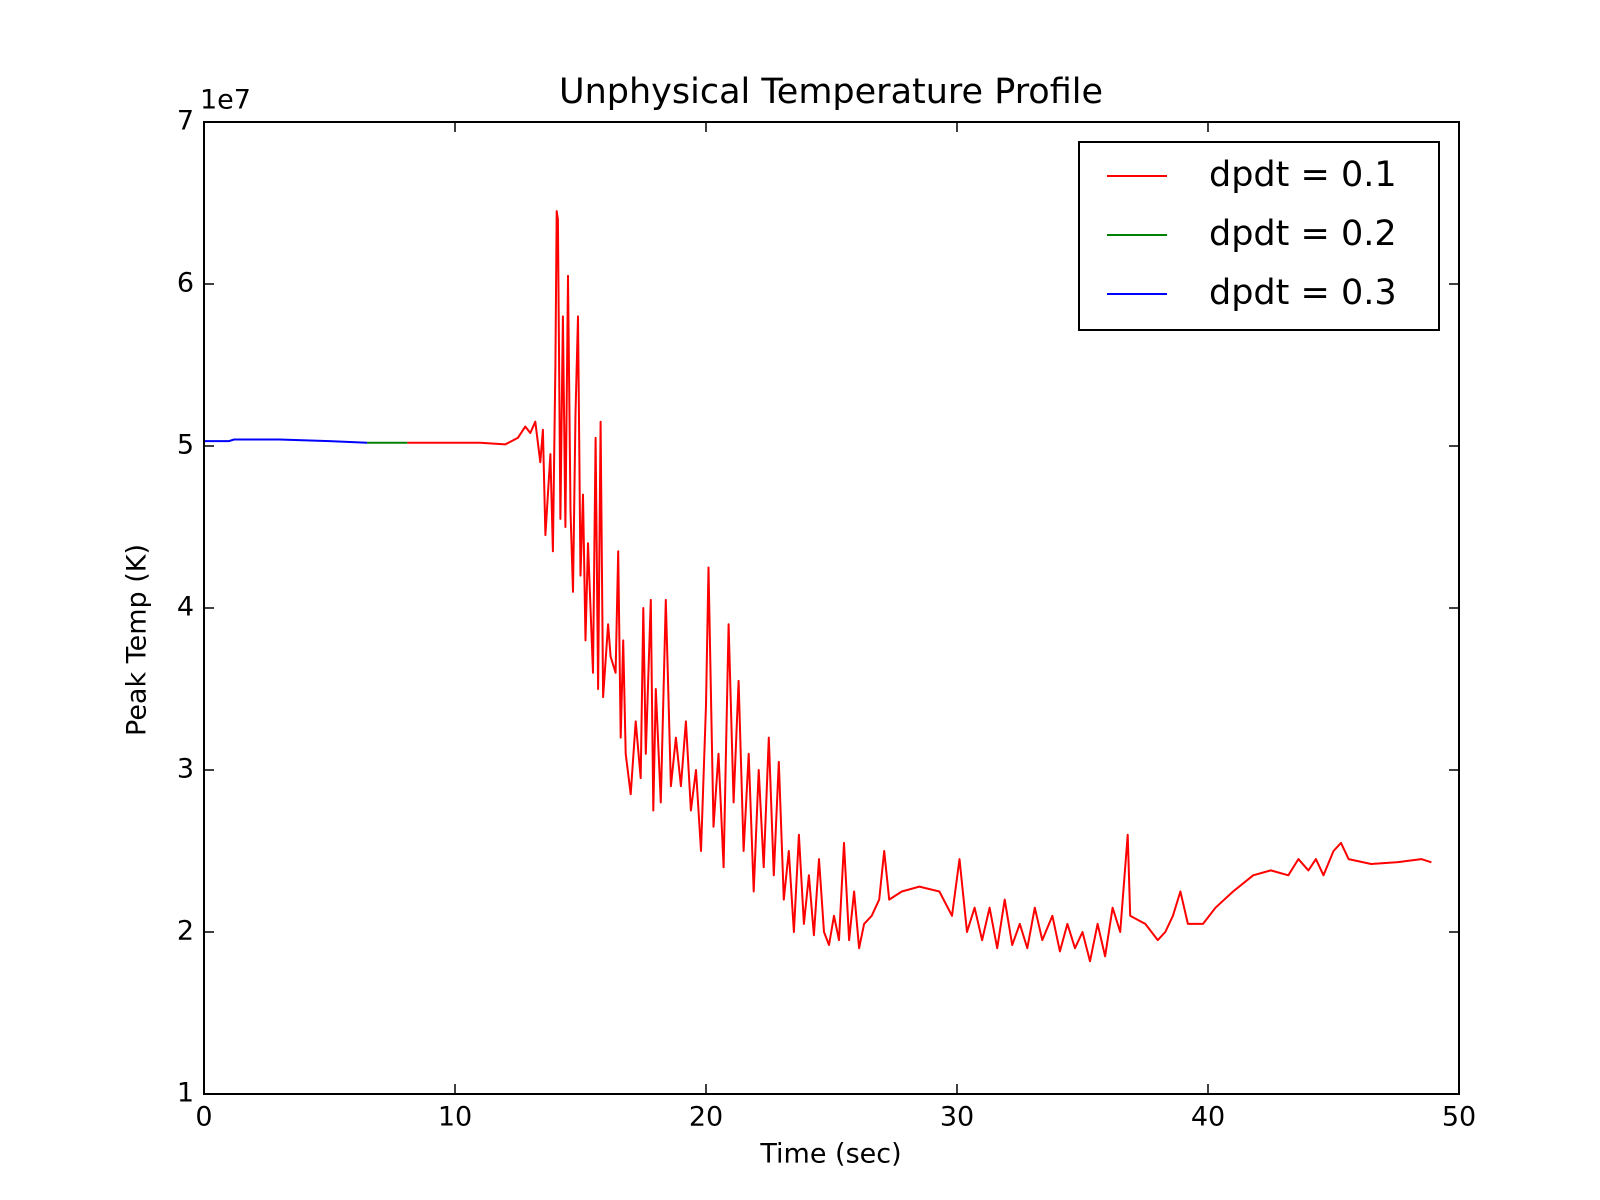  I want to click on x-tick-label: 0, so click(203, 1117).